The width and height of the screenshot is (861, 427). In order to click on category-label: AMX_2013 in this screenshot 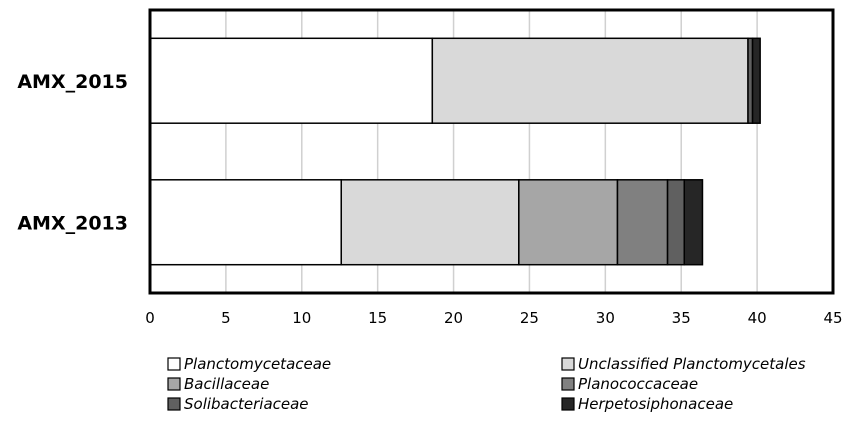, I will do `click(72, 223)`.